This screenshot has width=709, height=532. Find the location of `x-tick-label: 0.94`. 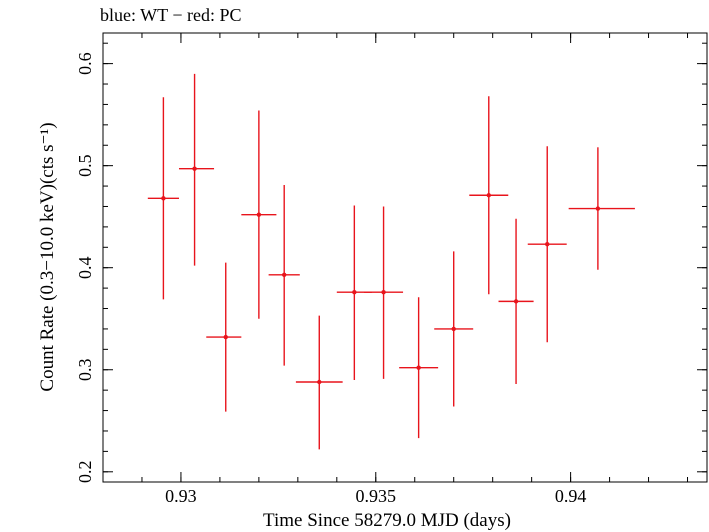

x-tick-label: 0.94 is located at coordinates (571, 496).